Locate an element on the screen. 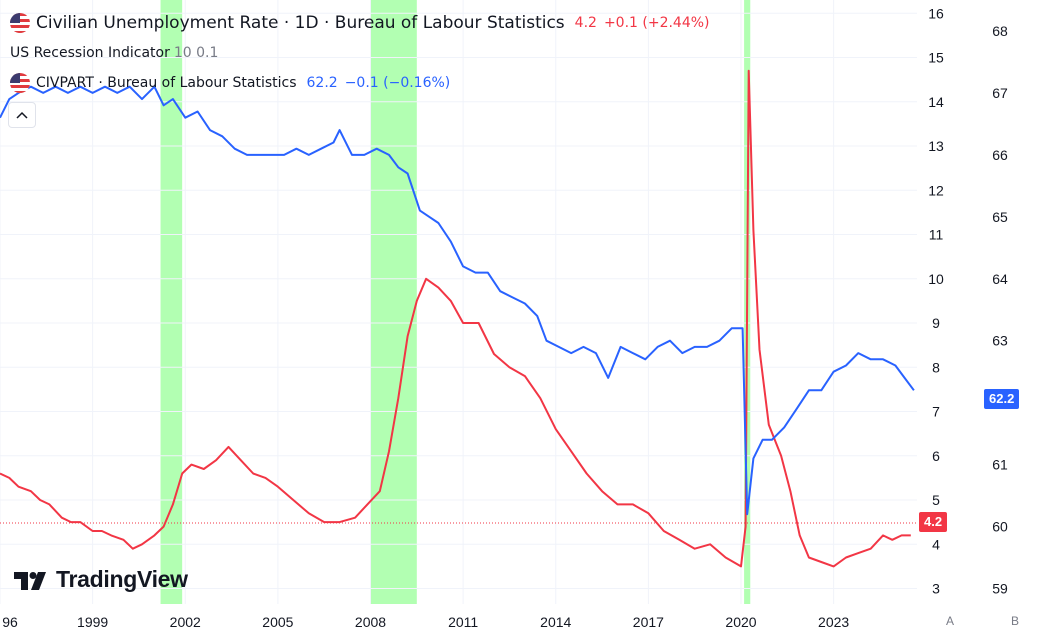 The width and height of the screenshot is (1043, 635). legend-recession: US Recession Indicator 10 0.1 is located at coordinates (360, 53).